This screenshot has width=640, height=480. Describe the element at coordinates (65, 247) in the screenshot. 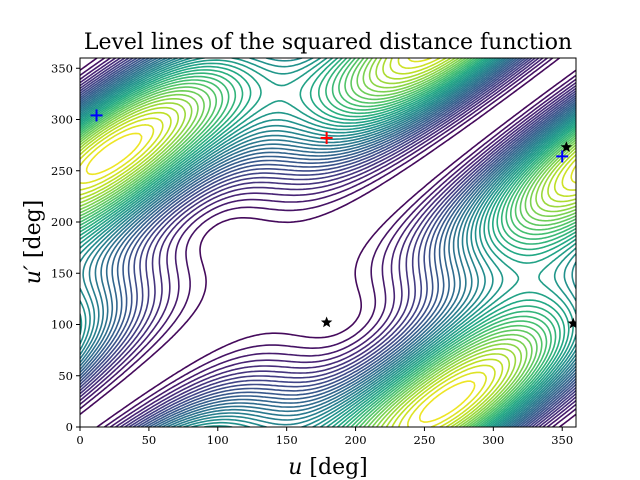

I see `y-axis-ticks: 0 50 100 150 200 250 300 350` at that location.